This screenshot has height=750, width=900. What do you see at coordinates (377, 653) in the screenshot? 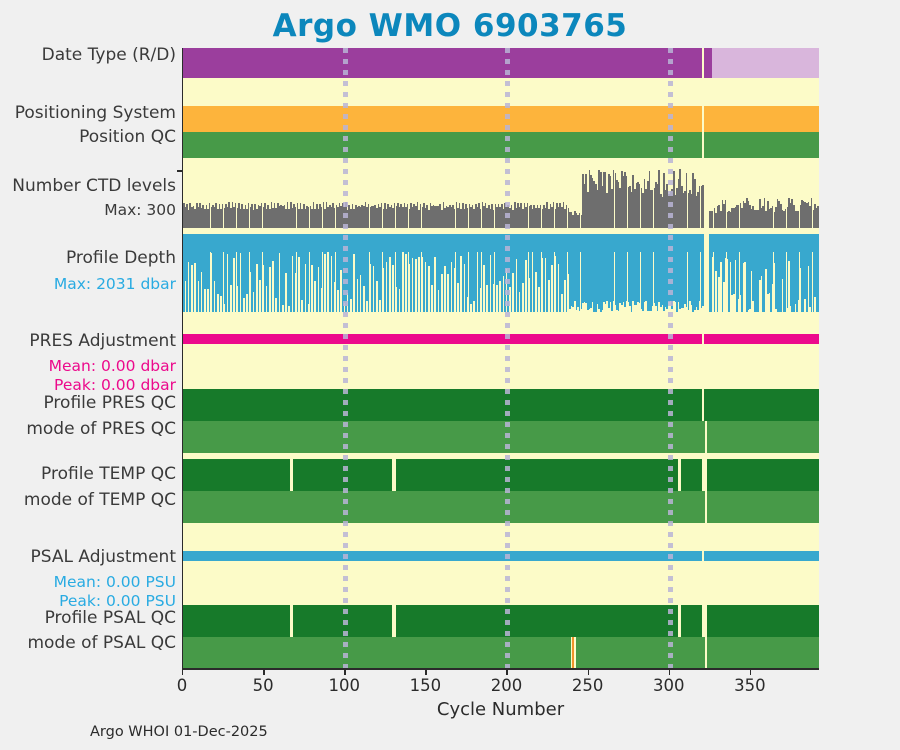
I see `mode-of-psal-qc-segment` at bounding box center [377, 653].